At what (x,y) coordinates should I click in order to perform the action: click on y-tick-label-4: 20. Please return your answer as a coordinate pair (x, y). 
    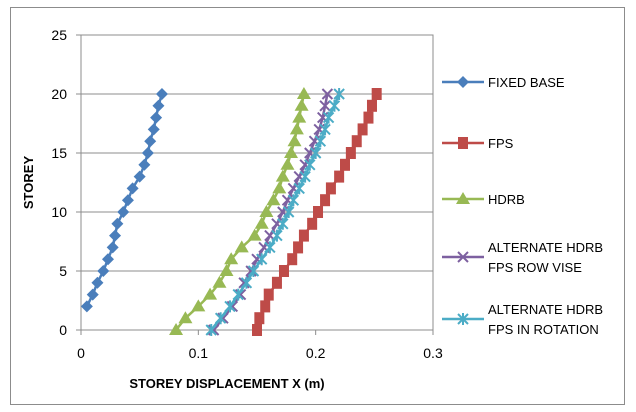
    Looking at the image, I should click on (59, 94).